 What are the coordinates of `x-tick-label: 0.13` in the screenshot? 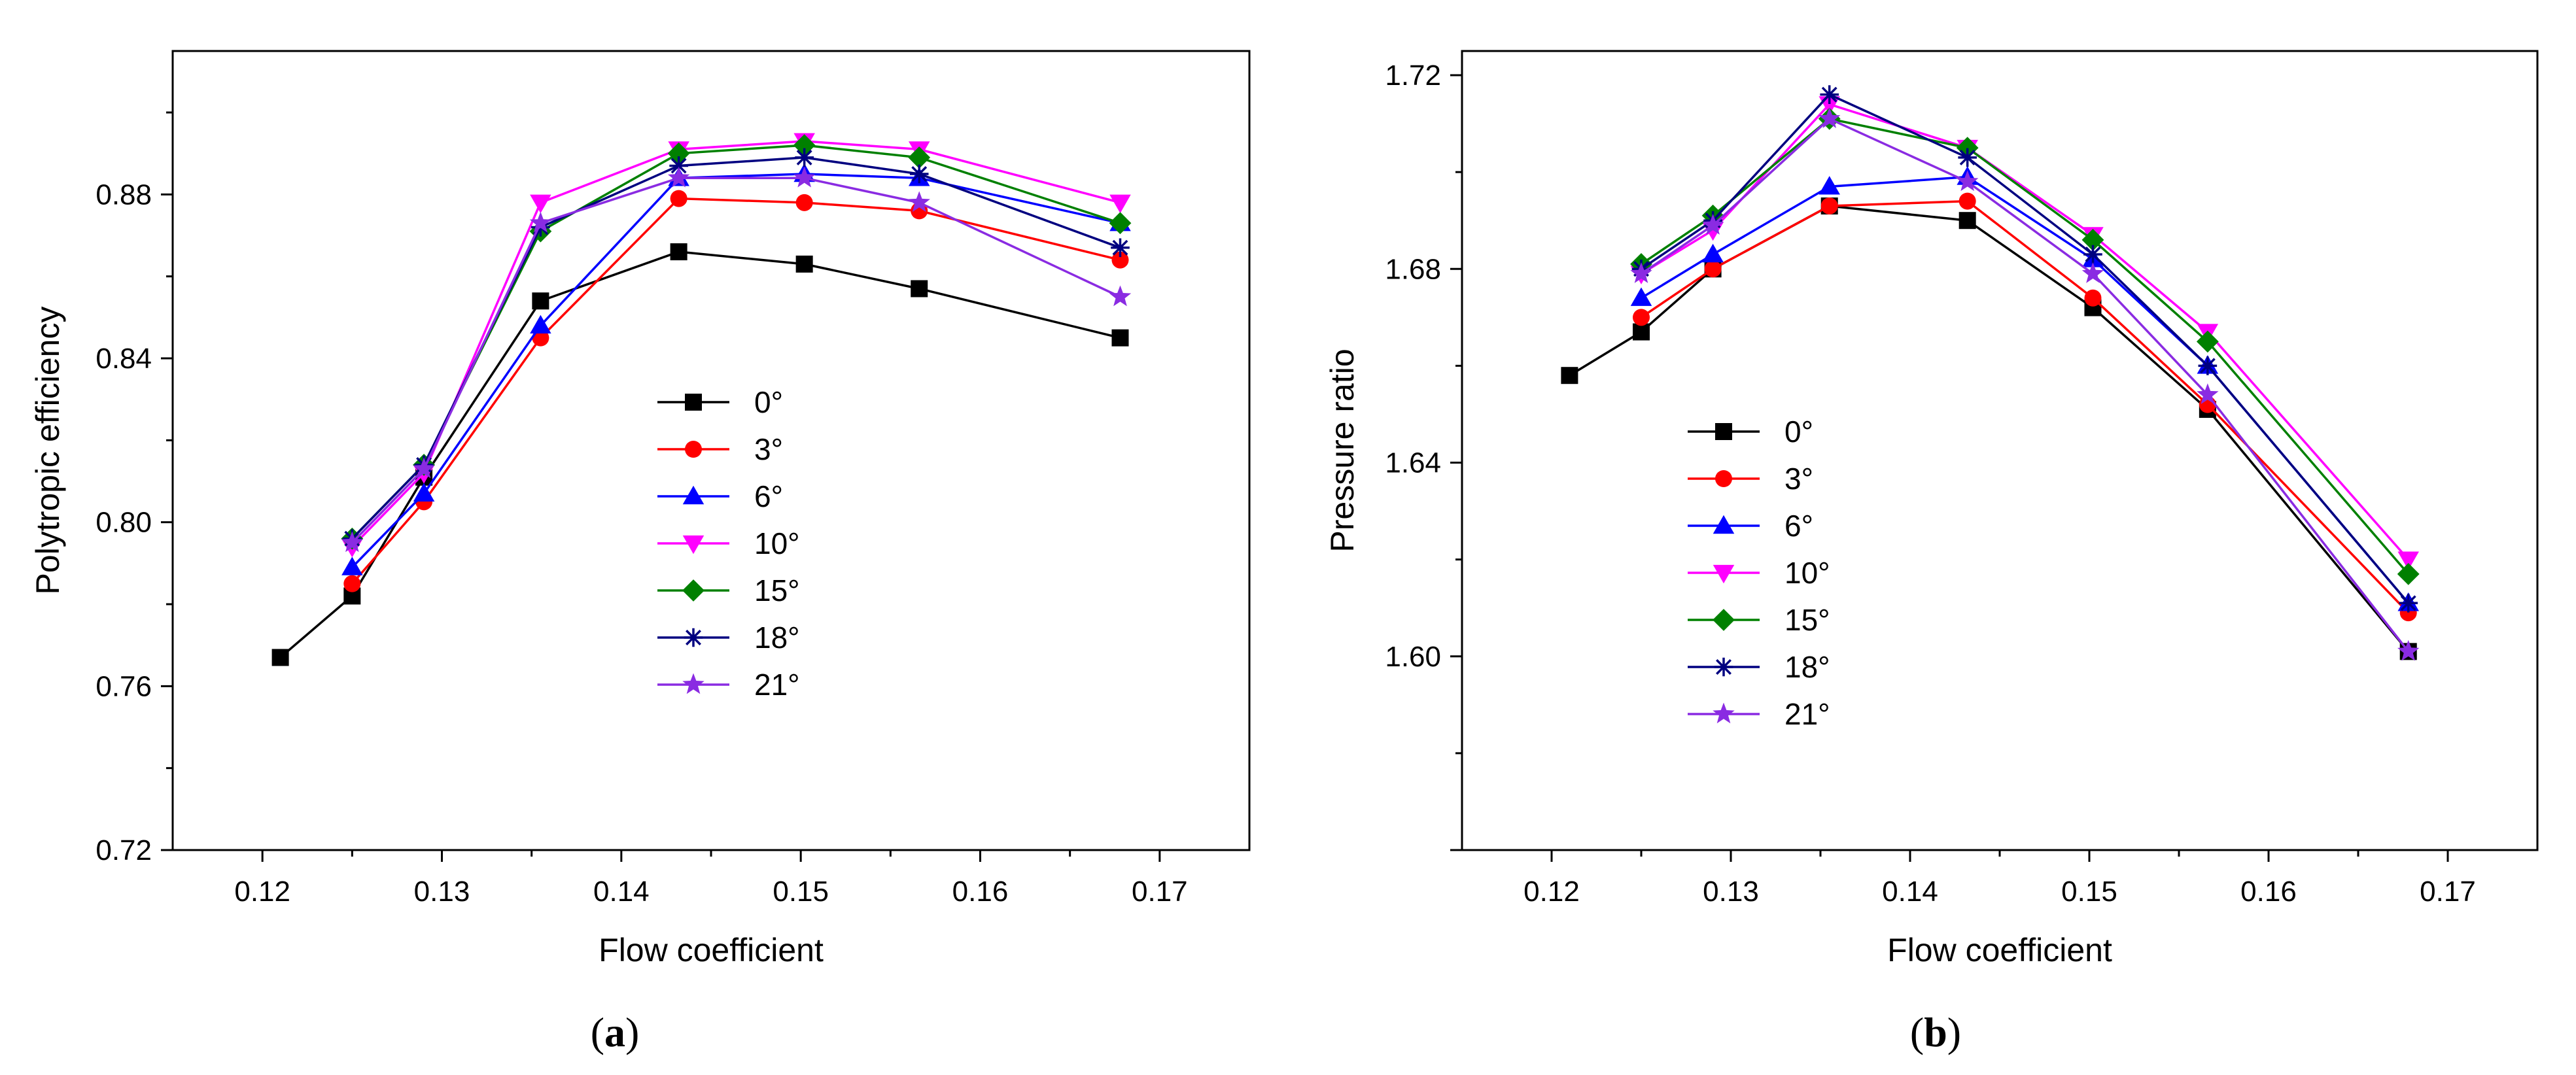 It's located at (442, 892).